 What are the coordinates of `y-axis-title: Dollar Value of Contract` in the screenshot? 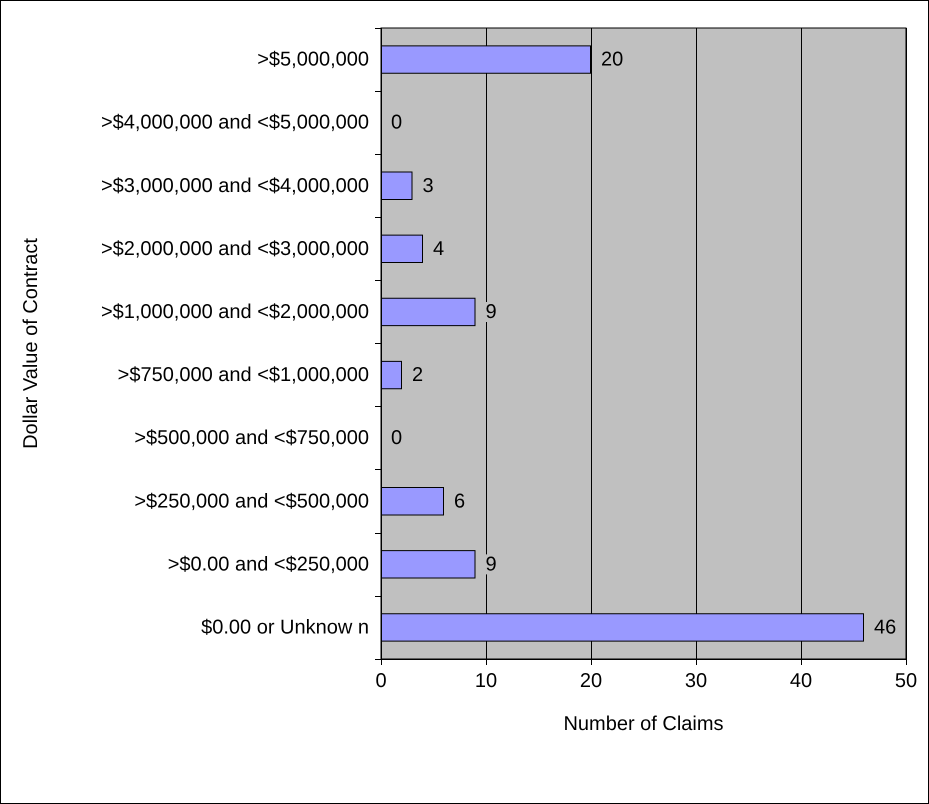 It's located at (31, 343).